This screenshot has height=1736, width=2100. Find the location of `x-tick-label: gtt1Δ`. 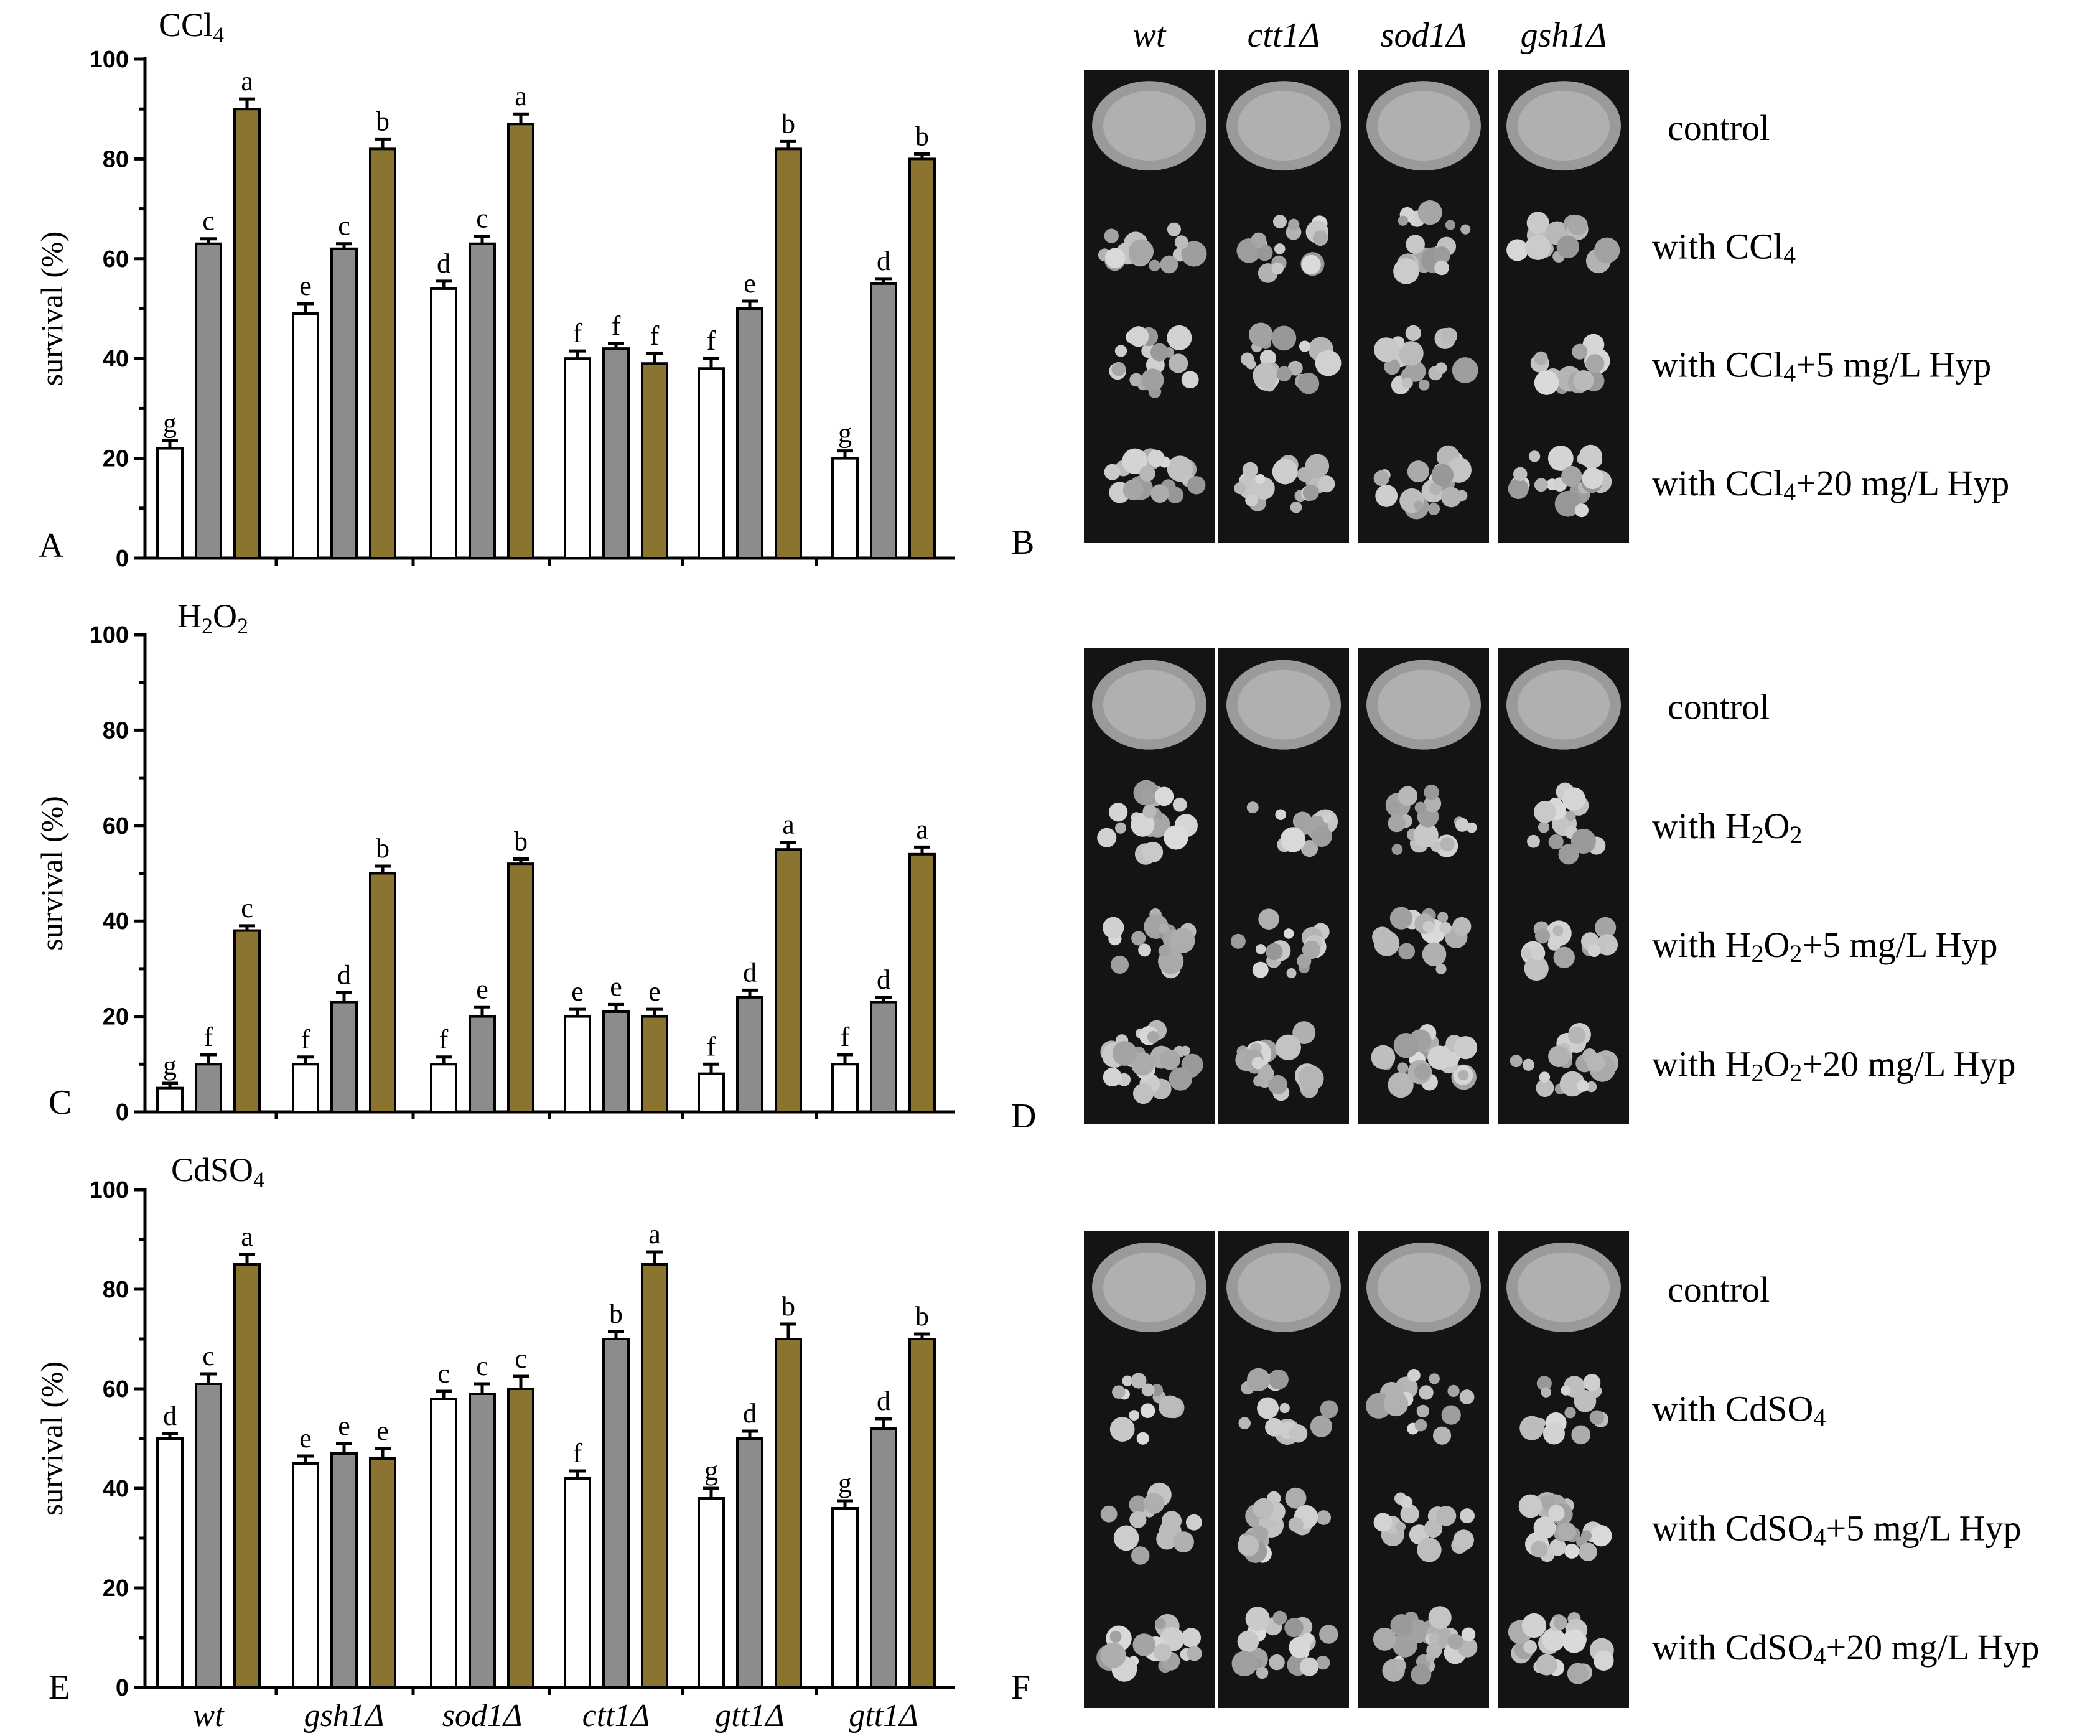

x-tick-label: gtt1Δ is located at coordinates (750, 1716).